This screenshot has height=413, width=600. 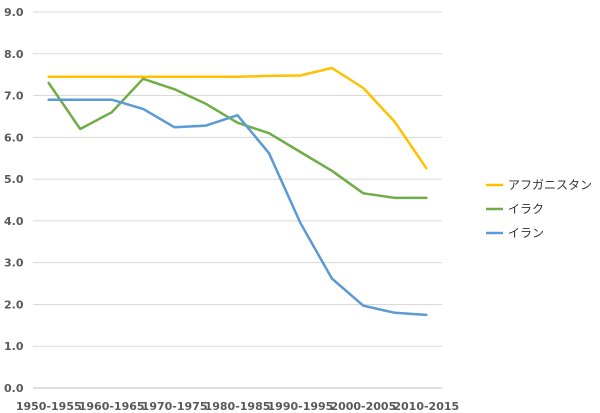 What do you see at coordinates (14, 96) in the screenshot?
I see `y-tick-label: 7.0` at bounding box center [14, 96].